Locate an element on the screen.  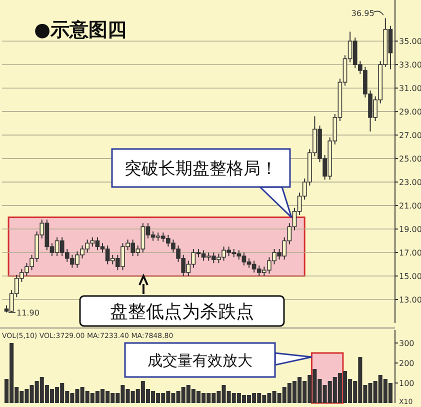
annotation: 盘整低点为杀跌点 is located at coordinates (182, 311).